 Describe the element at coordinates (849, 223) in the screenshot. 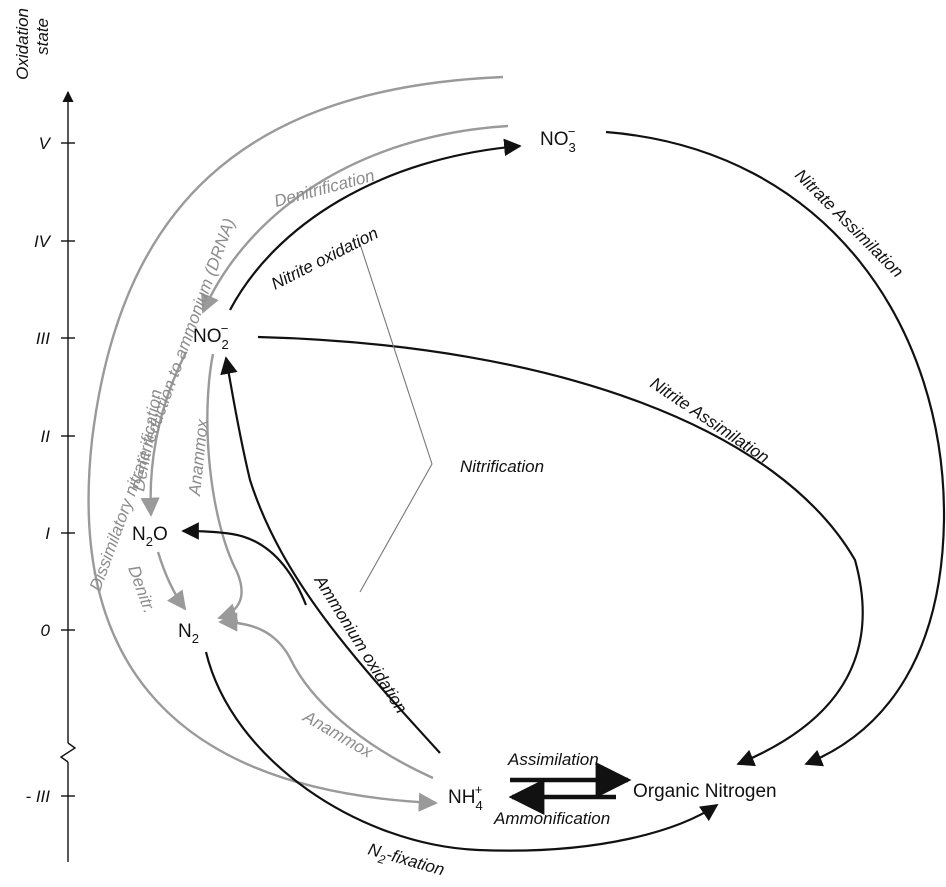

I see `label-nitrate-assimilation: Nitrate Assimilation` at that location.